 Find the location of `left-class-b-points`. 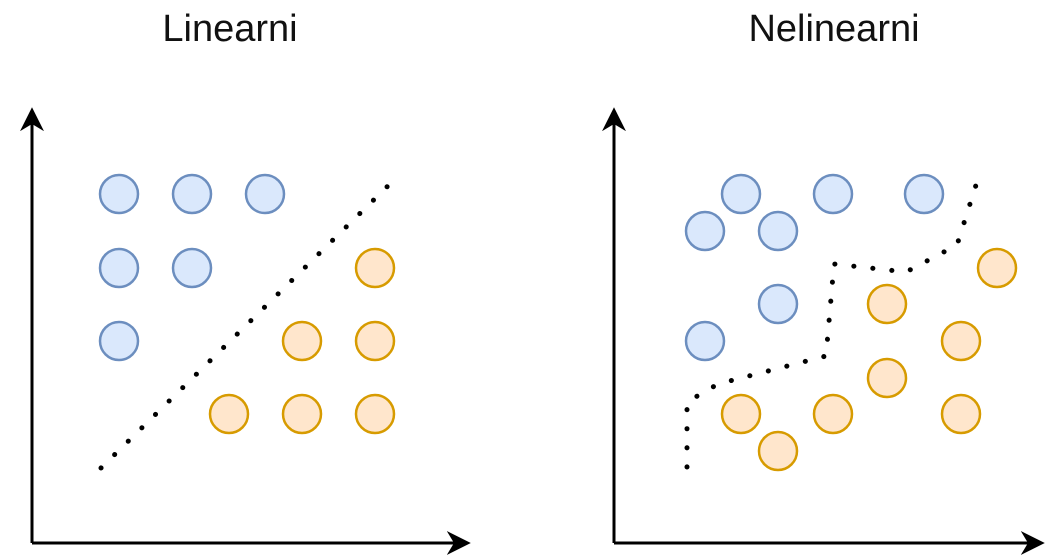

left-class-b-points is located at coordinates (302, 341).